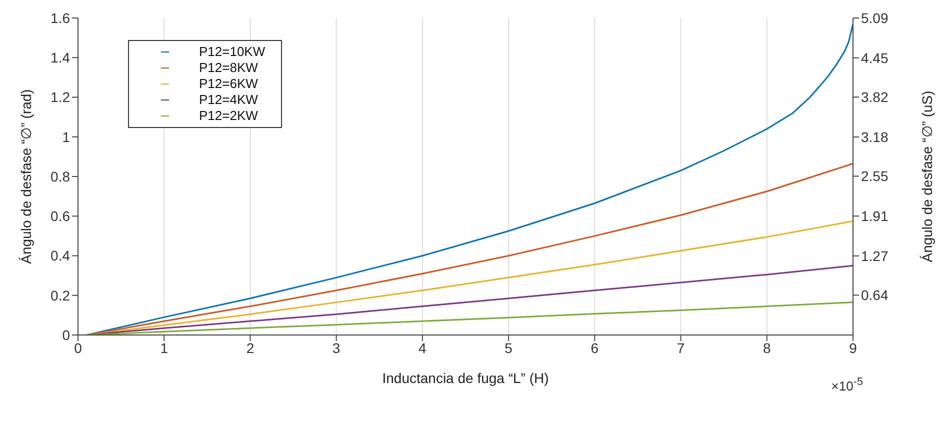  I want to click on x-axis-title: Inductancia de fuga “L” (H), so click(465, 378).